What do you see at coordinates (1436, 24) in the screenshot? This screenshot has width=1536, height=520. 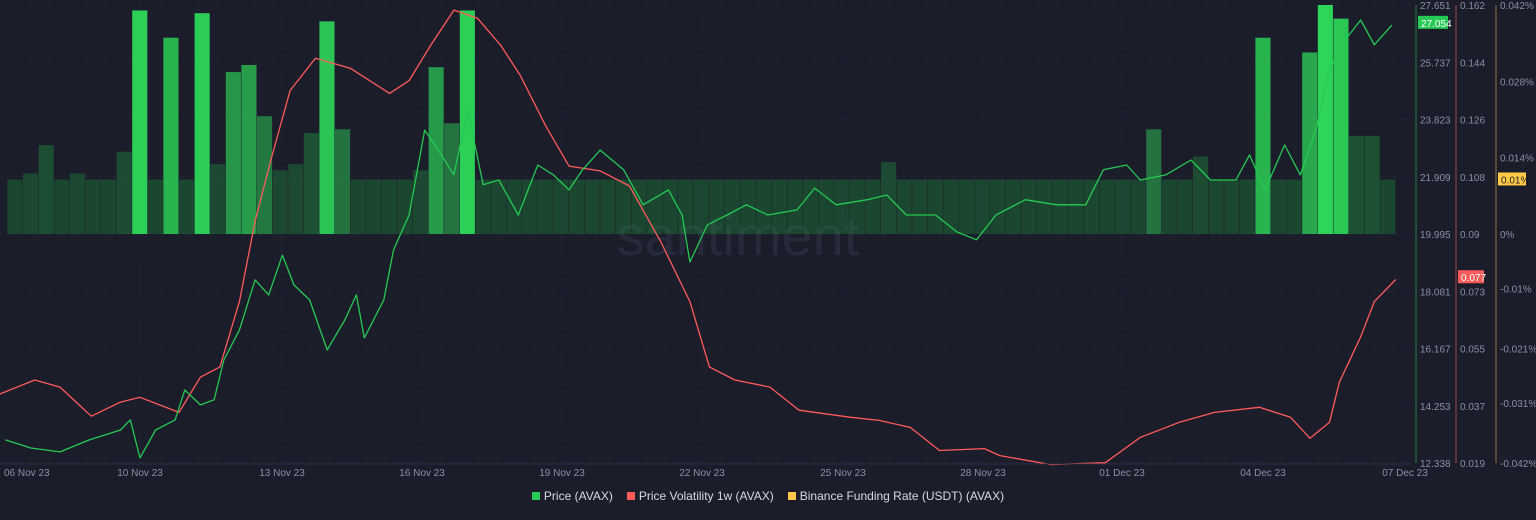 I see `price-current-badge: 27.054` at bounding box center [1436, 24].